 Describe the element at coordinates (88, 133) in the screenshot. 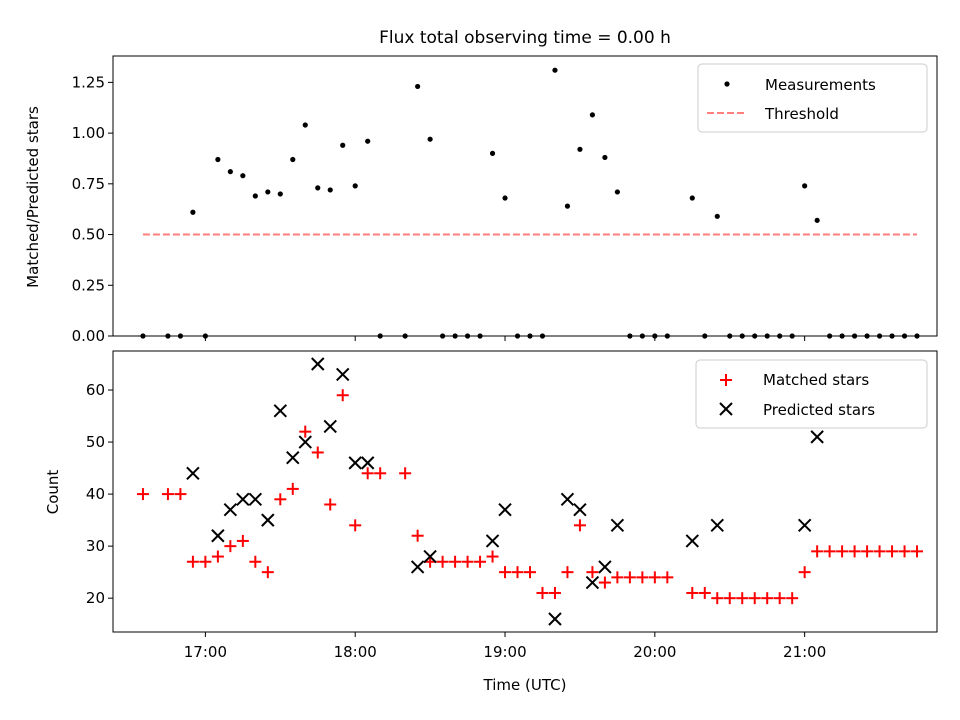

I see `top-y-tick-label: 1.00` at that location.